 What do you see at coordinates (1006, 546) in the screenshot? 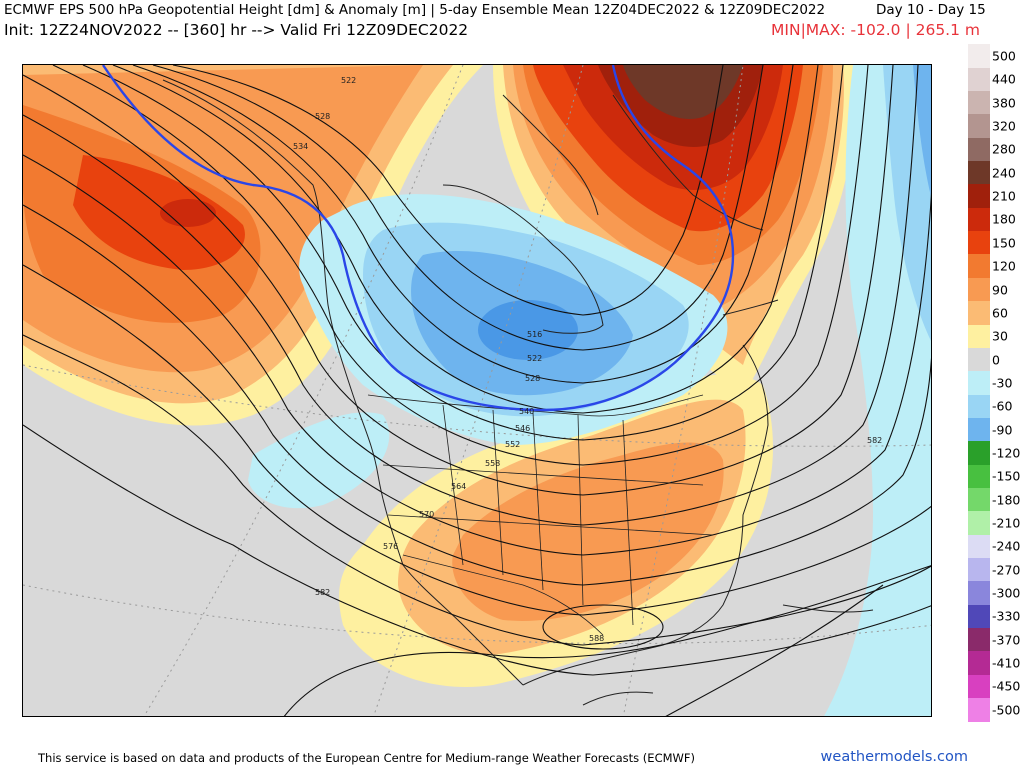
I see `colorbar-tick-label: -240` at bounding box center [1006, 546].